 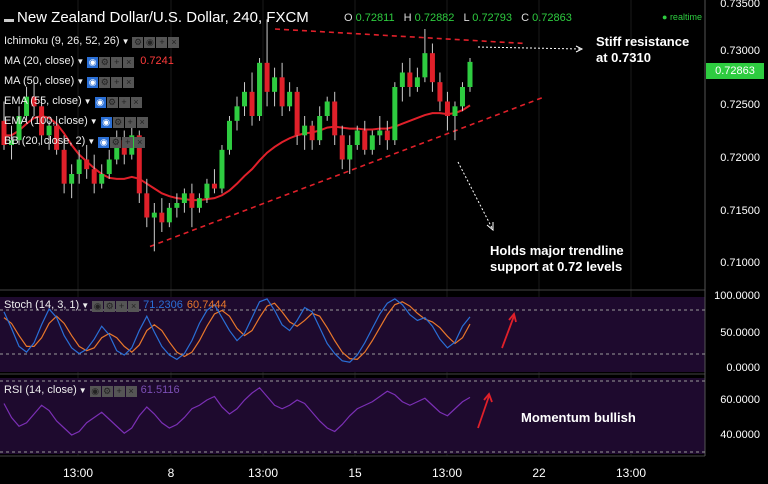 What do you see at coordinates (623, 57) in the screenshot?
I see `annotation-line: at 0.7310` at bounding box center [623, 57].